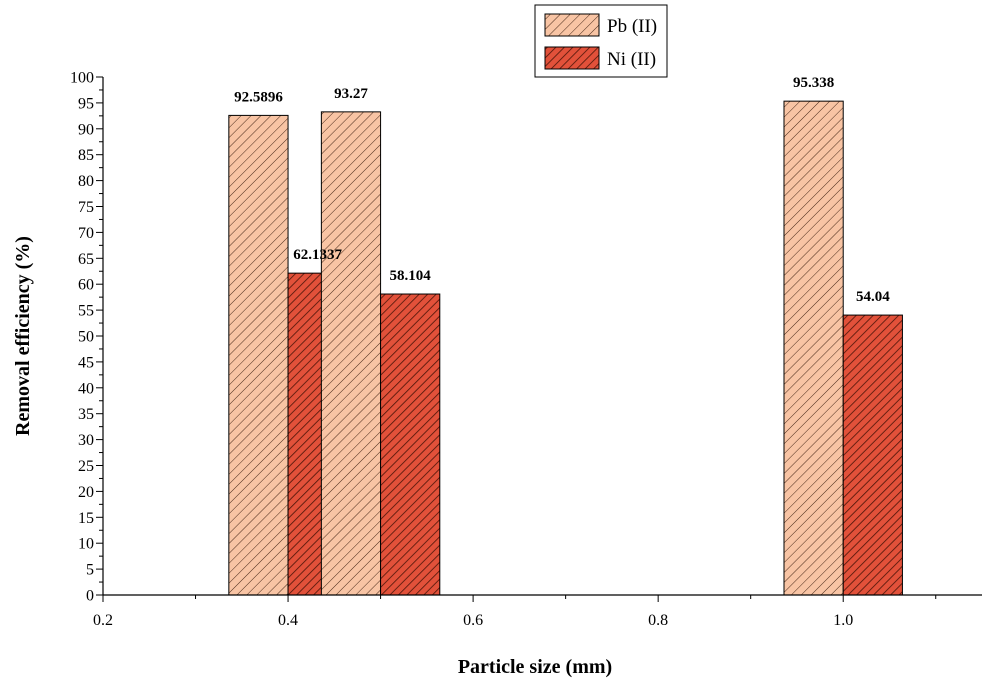 This screenshot has height=679, width=982. Describe the element at coordinates (86, 181) in the screenshot. I see `y-tick-label: 80` at that location.